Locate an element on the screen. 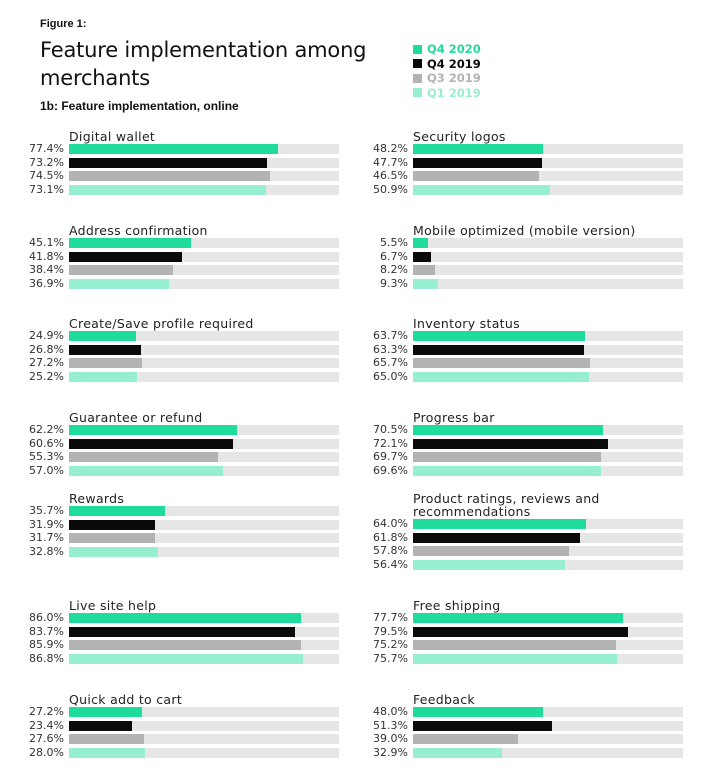 The width and height of the screenshot is (722, 781). legend-item: Q3 2019 is located at coordinates (447, 78).